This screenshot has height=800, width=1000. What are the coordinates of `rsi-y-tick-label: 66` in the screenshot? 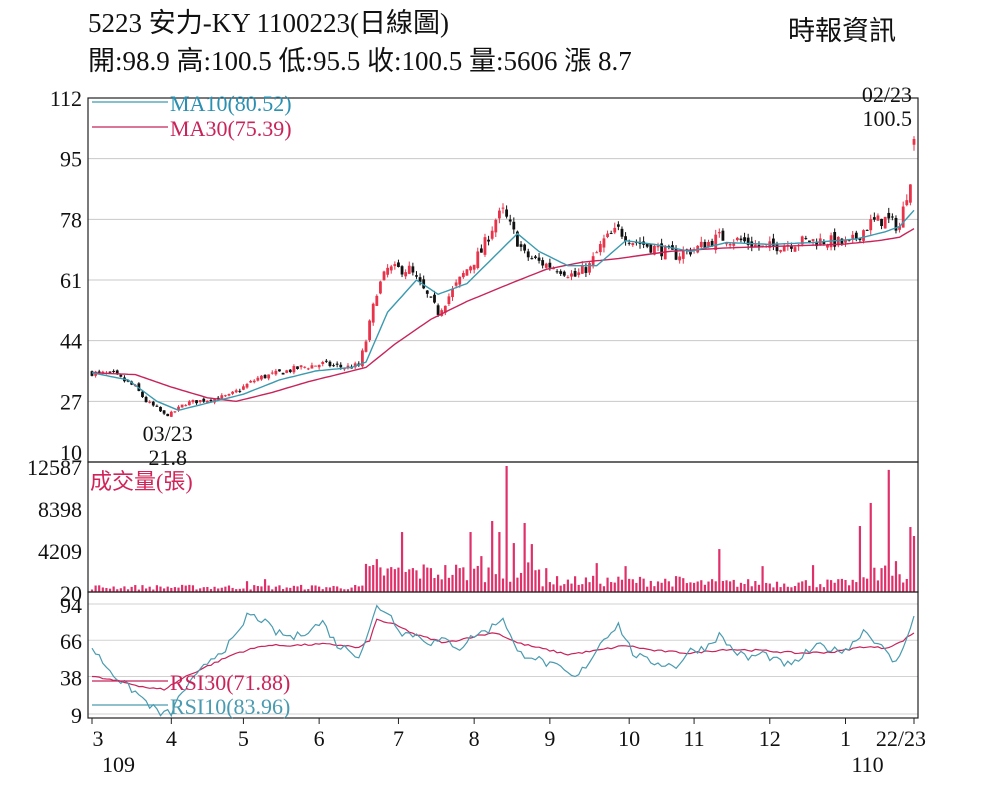 It's located at (71, 641).